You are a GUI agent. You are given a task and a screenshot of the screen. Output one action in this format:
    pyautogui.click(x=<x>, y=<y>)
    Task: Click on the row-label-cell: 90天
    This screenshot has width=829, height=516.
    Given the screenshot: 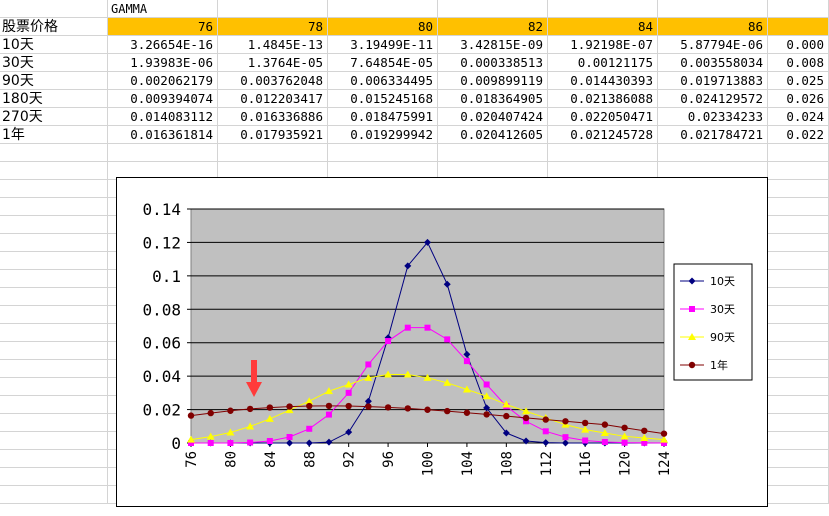 What is the action you would take?
    pyautogui.click(x=54, y=81)
    